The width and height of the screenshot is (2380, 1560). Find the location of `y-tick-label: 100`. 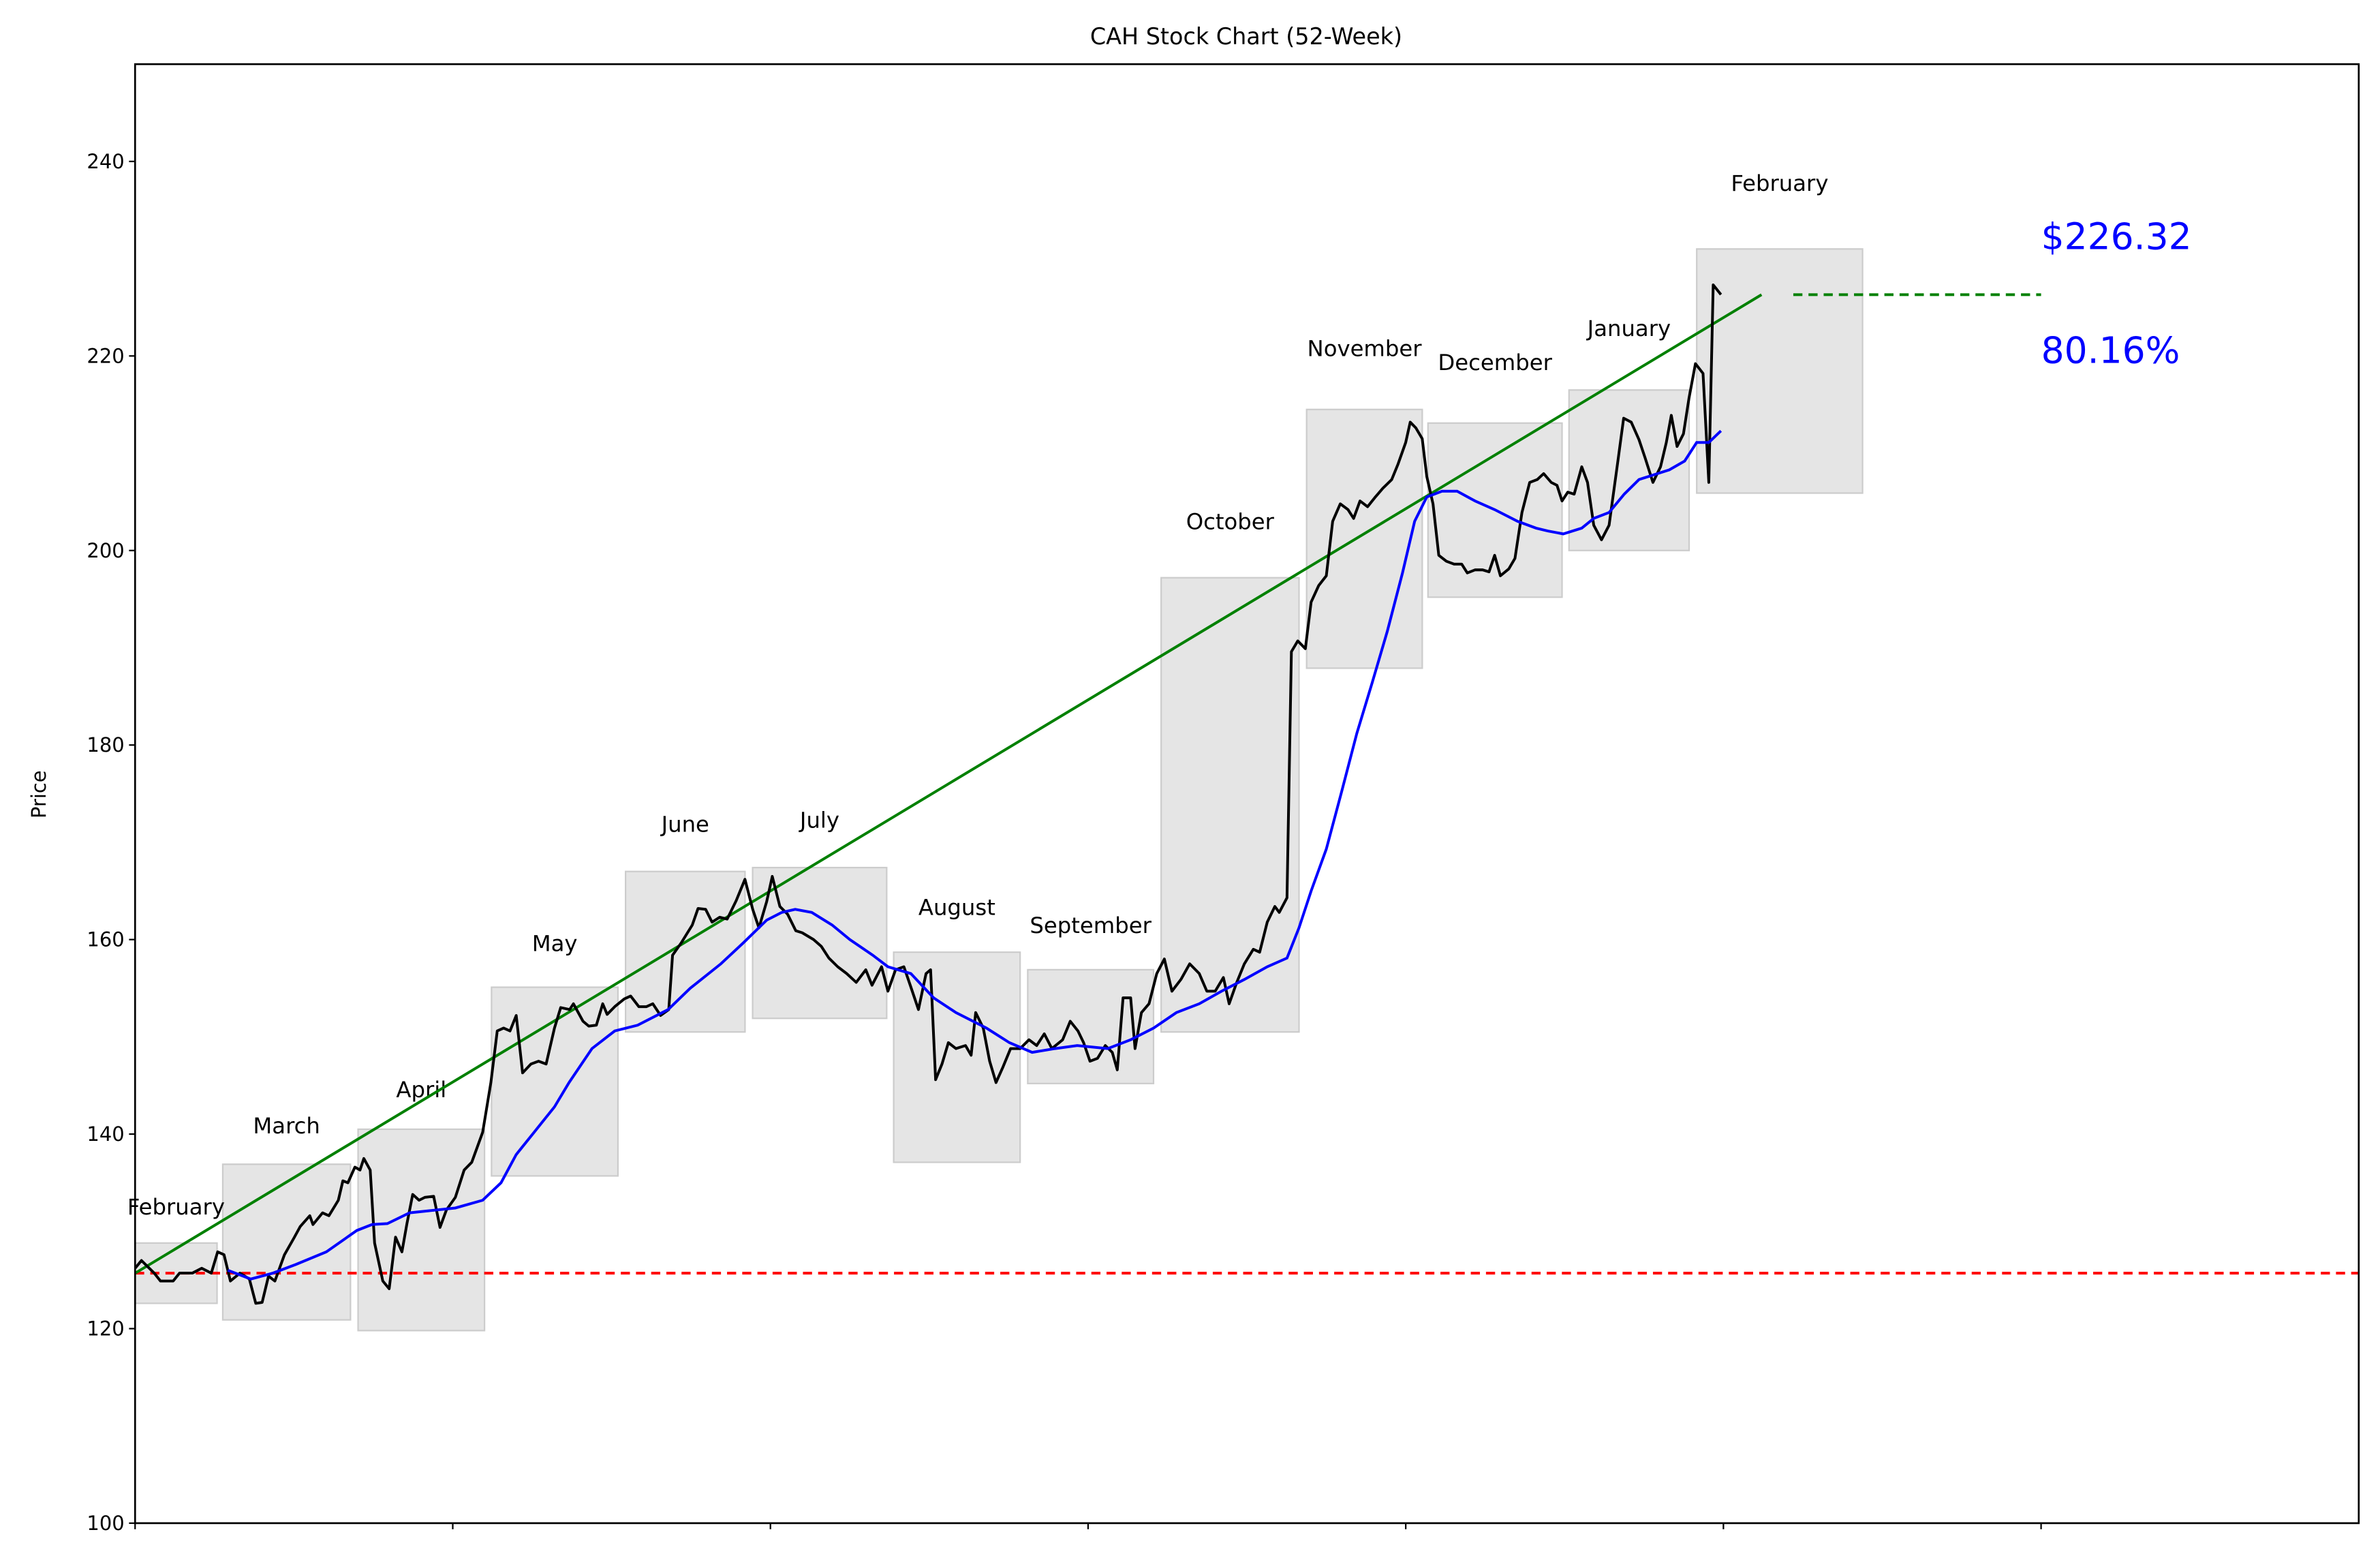

y-tick-label: 100 is located at coordinates (105, 1523).